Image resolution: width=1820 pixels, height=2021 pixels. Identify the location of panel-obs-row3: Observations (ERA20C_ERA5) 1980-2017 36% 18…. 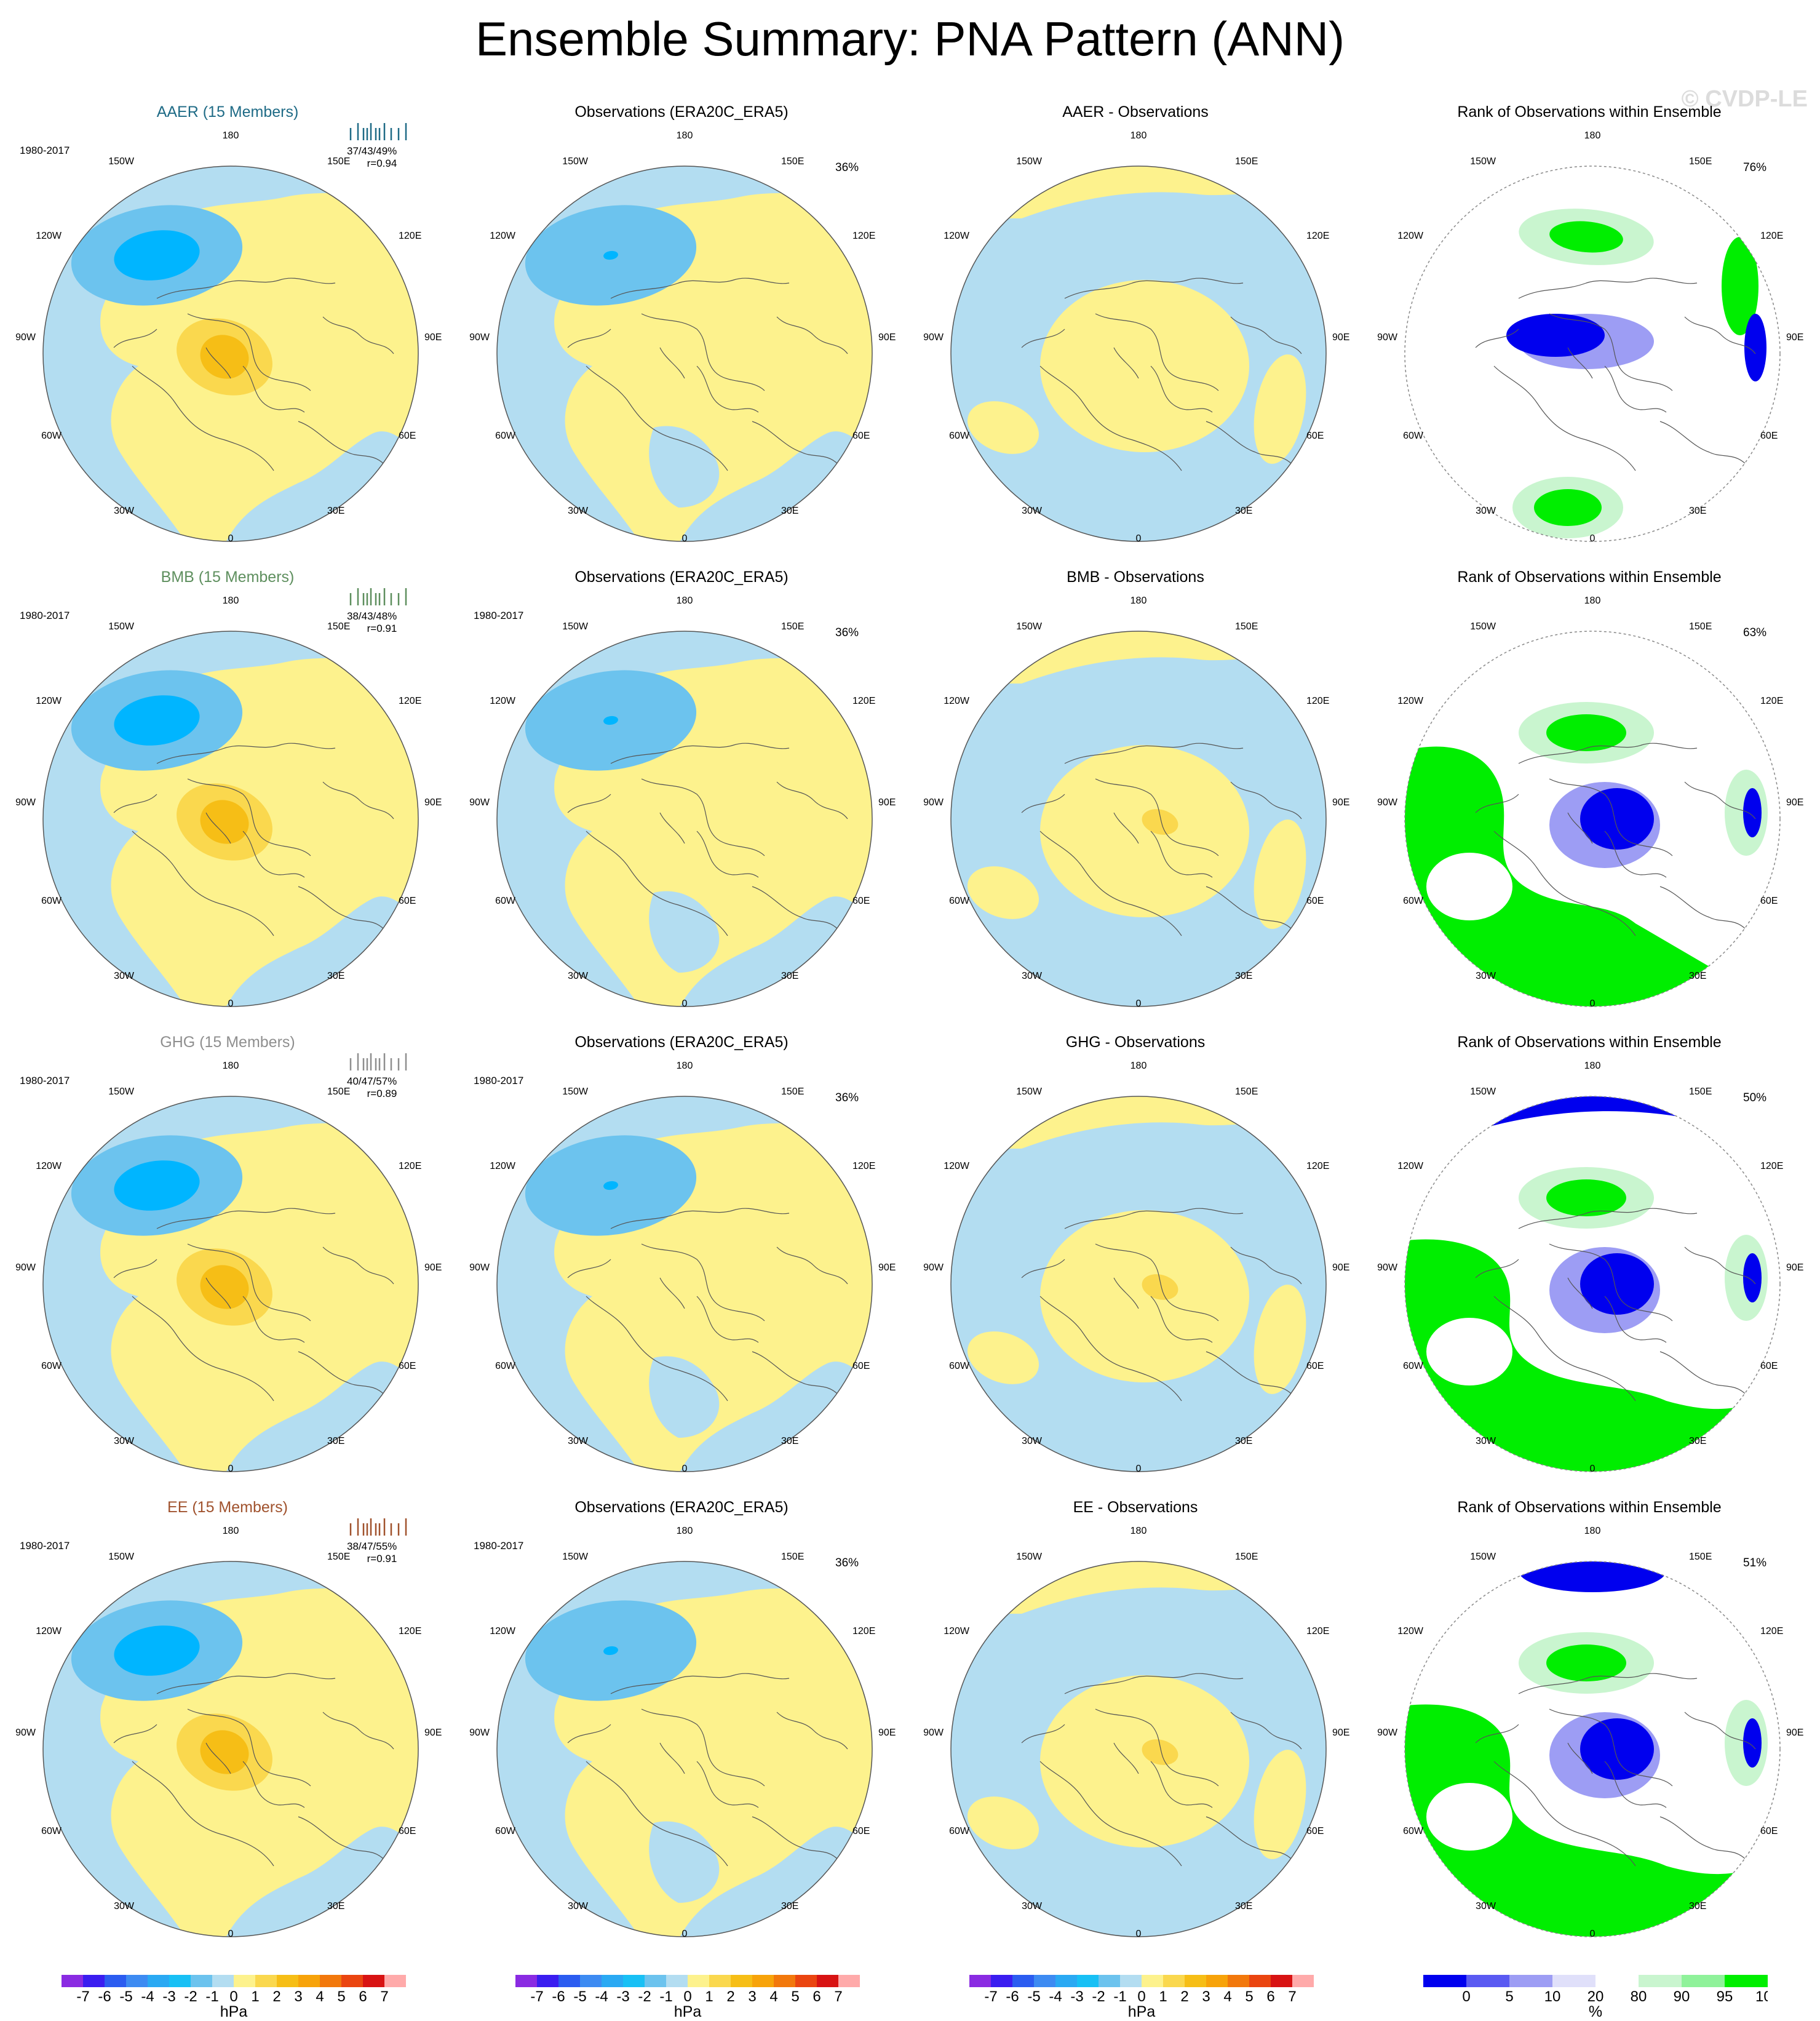
(682, 1261).